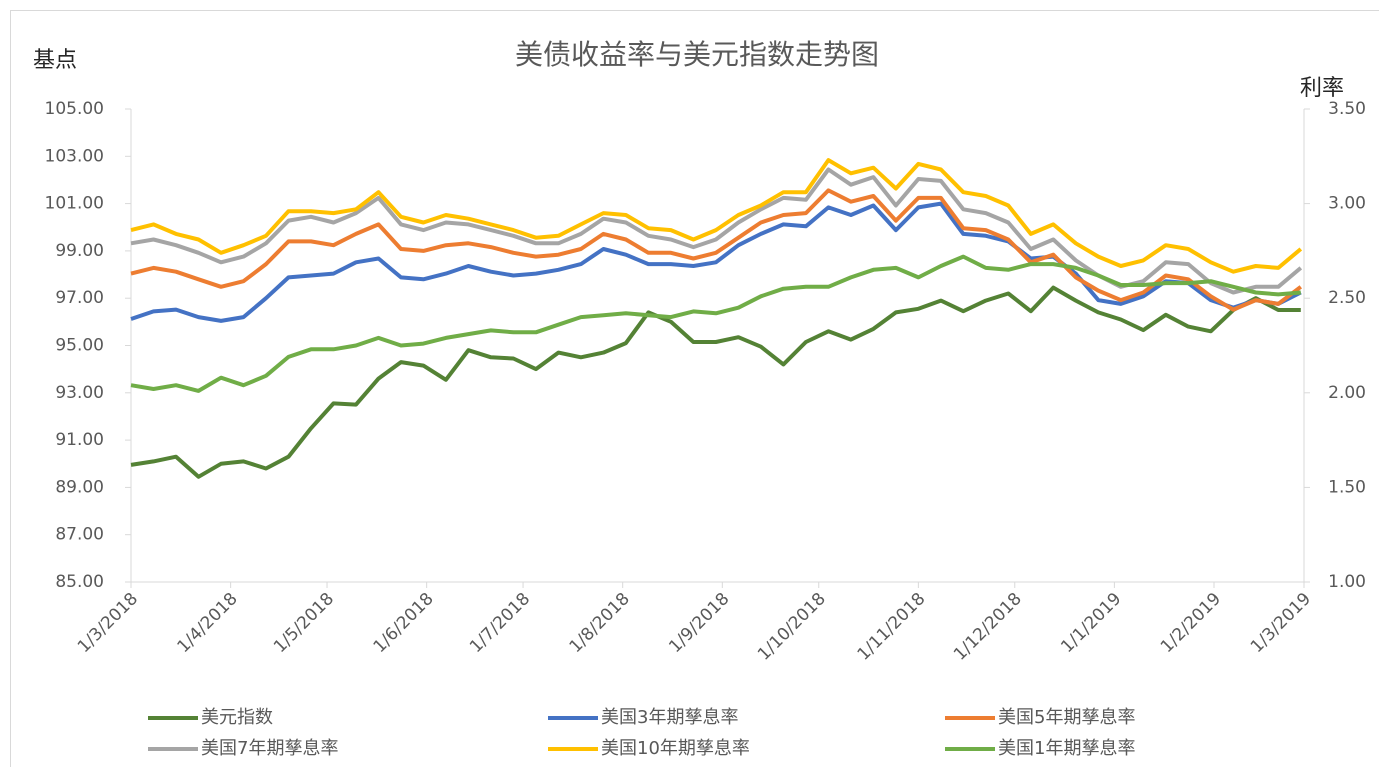 The width and height of the screenshot is (1379, 767). I want to click on y2-tick-label: 1.00, so click(1347, 582).